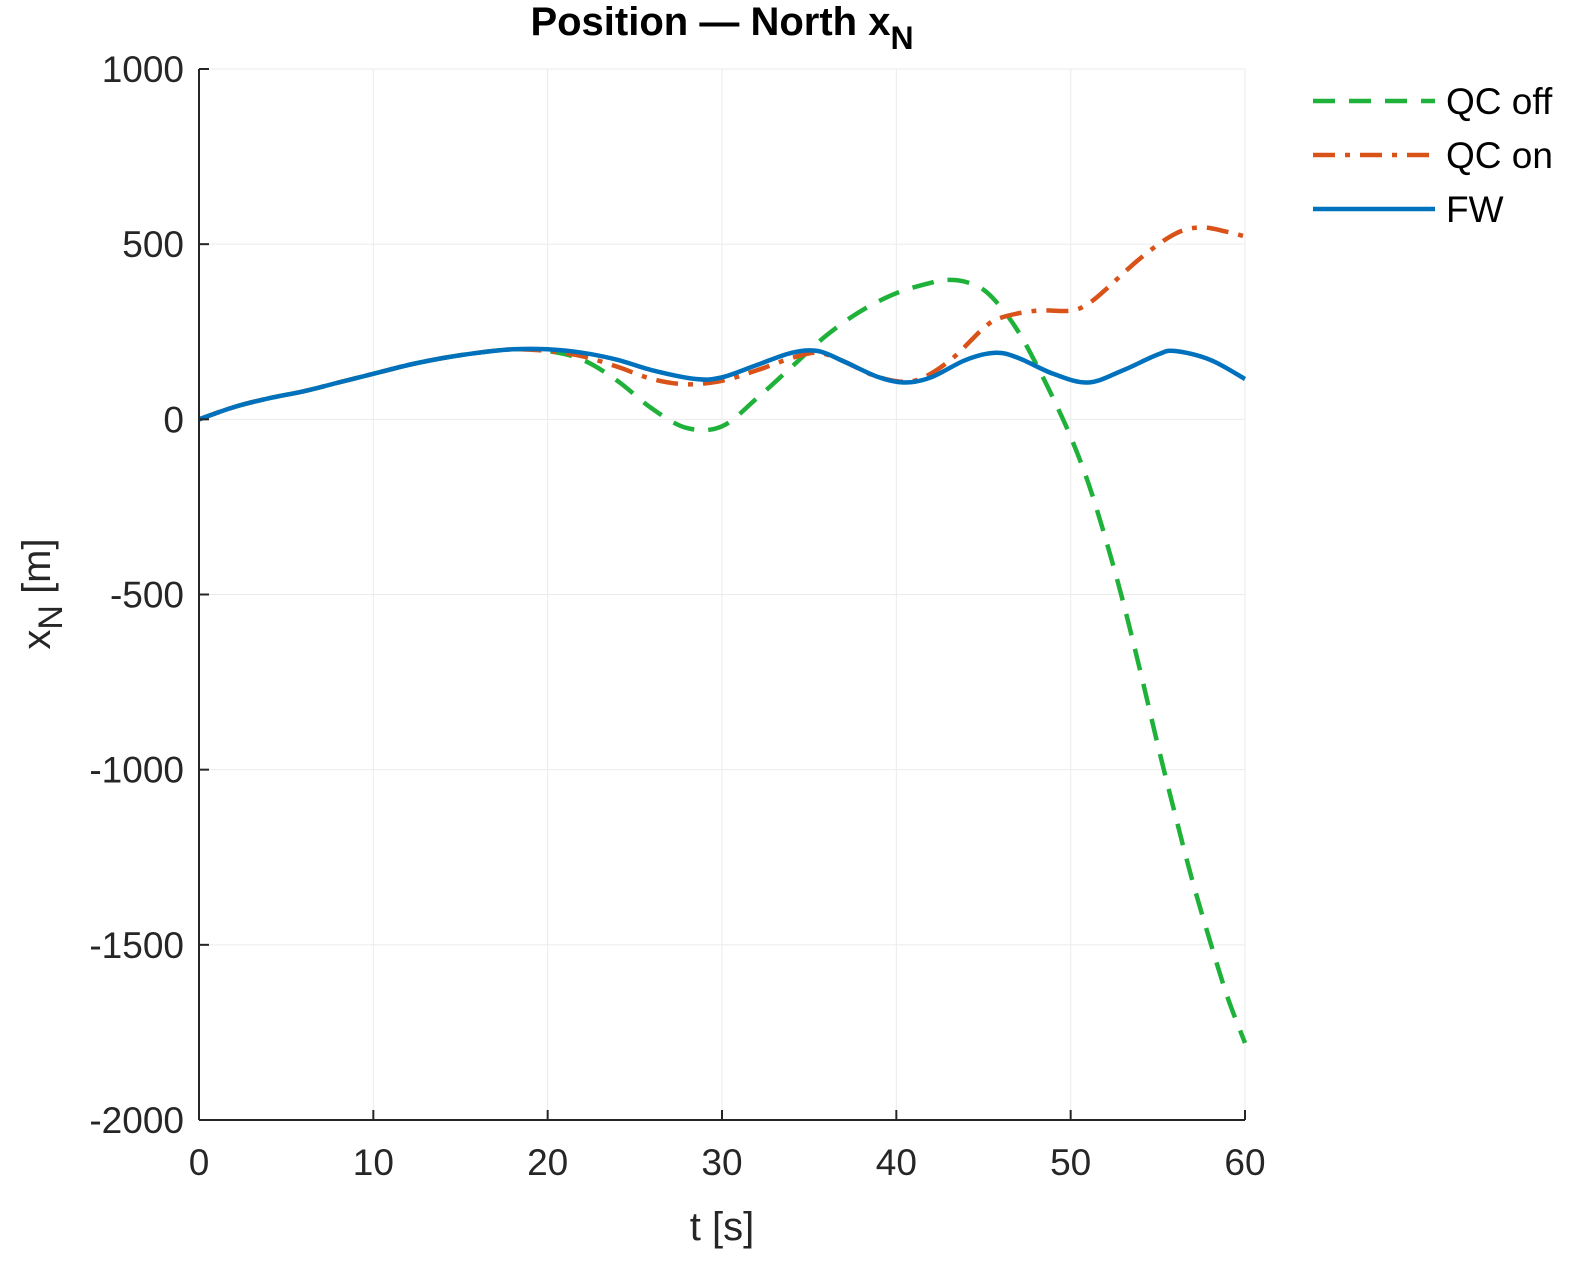 This screenshot has height=1272, width=1595. Describe the element at coordinates (710, 22) in the screenshot. I see `chart-title-main: Position — North x` at that location.